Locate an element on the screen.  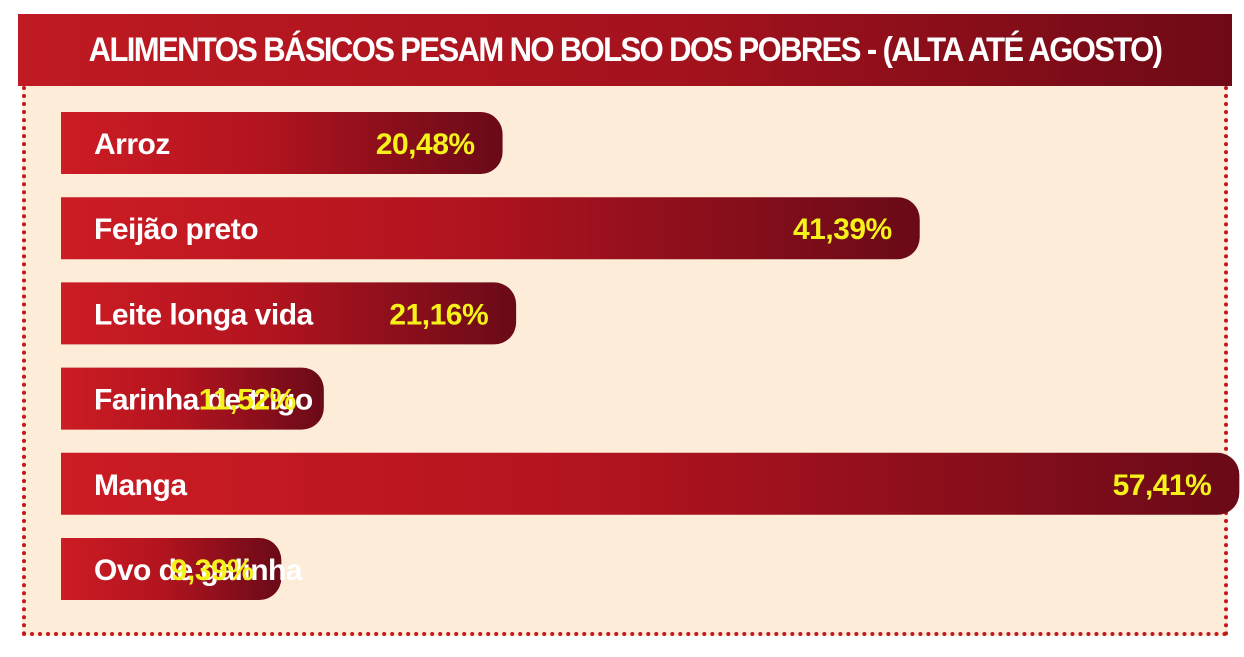
bar-leite-longa-vida is located at coordinates (289, 313).